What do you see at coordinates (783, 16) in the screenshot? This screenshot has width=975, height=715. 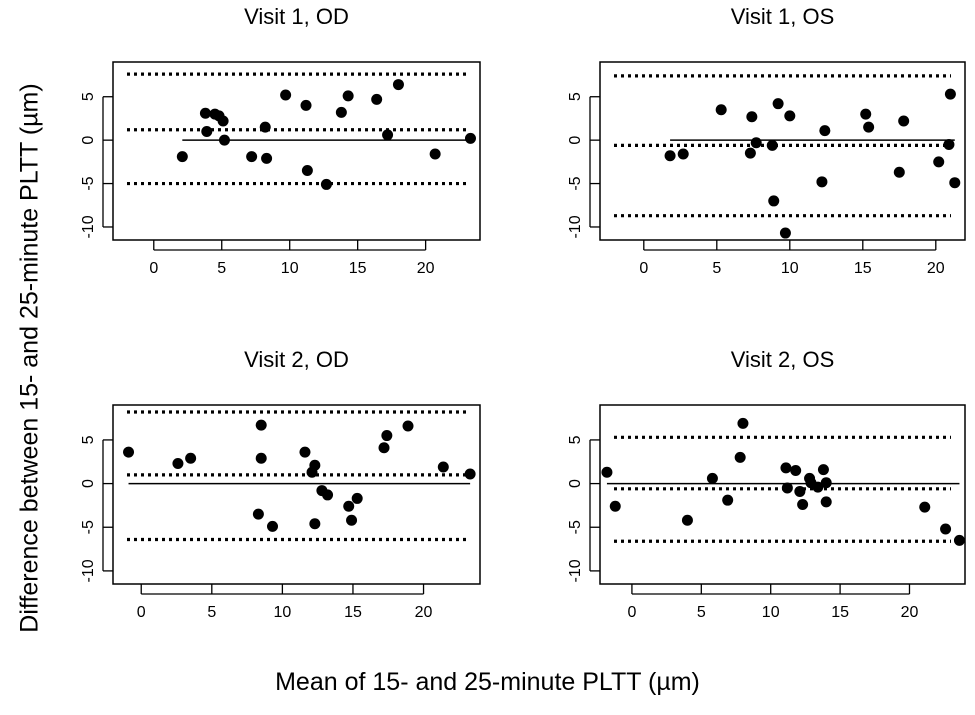 I see `panel-title: Visit 1, OS` at bounding box center [783, 16].